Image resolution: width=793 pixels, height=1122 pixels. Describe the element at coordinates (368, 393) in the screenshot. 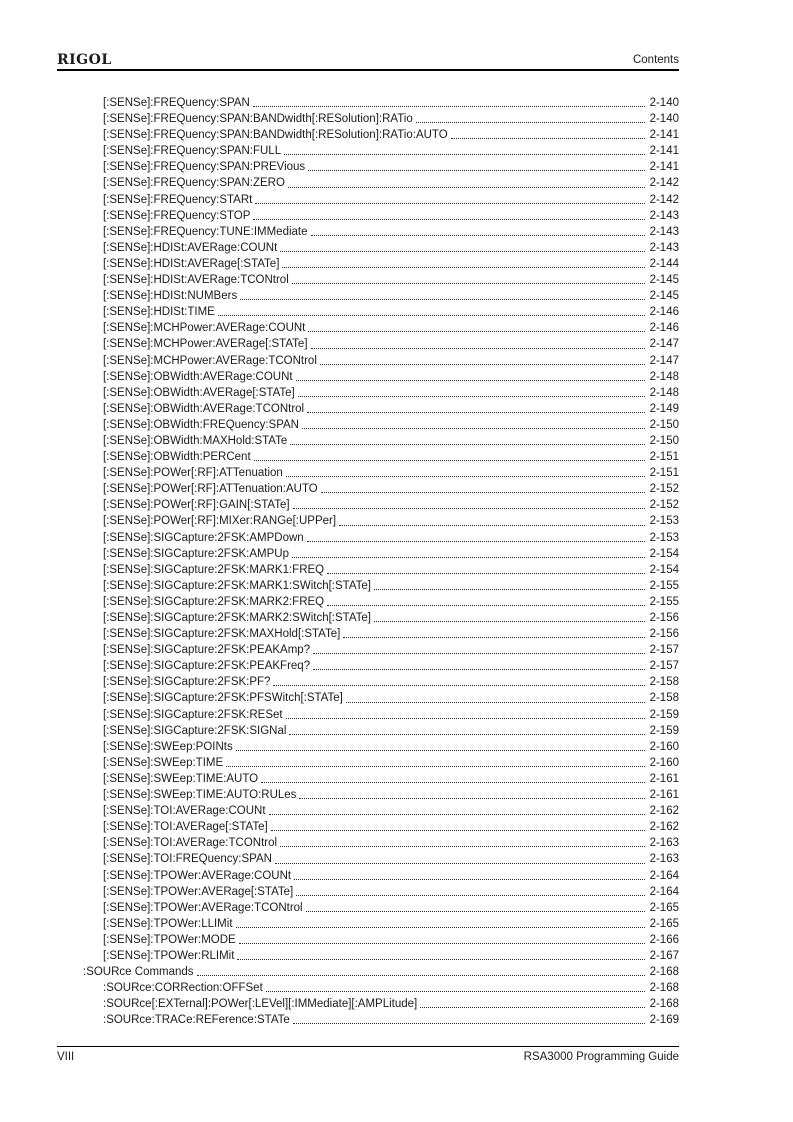

I see `toc-entry: [:SENSe]:OBWidth:AVERage[:STATe] 2-148` at that location.